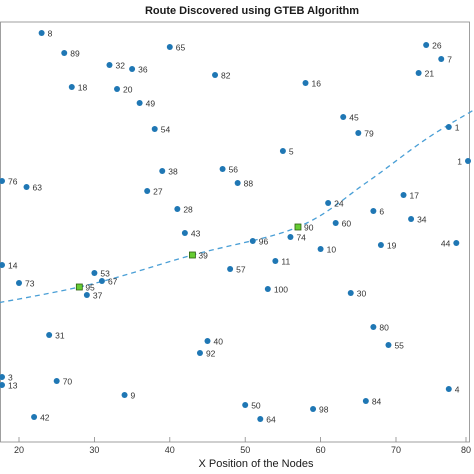 This screenshot has width=474, height=474. I want to click on node-label-40: 40, so click(219, 342).